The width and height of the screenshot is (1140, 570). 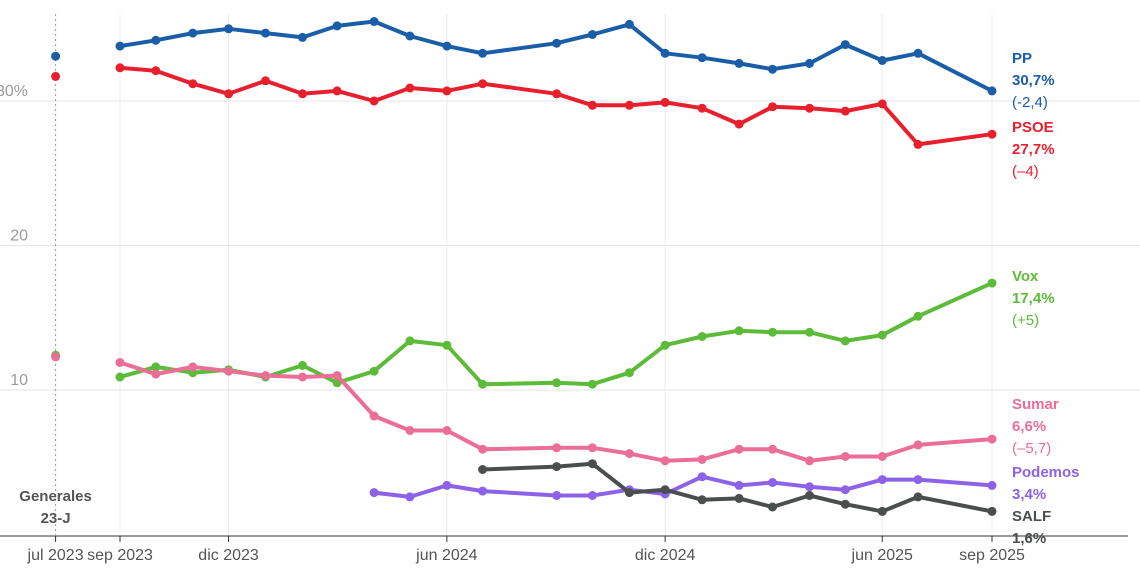 What do you see at coordinates (55, 555) in the screenshot?
I see `x-tick-label: jul 2023` at bounding box center [55, 555].